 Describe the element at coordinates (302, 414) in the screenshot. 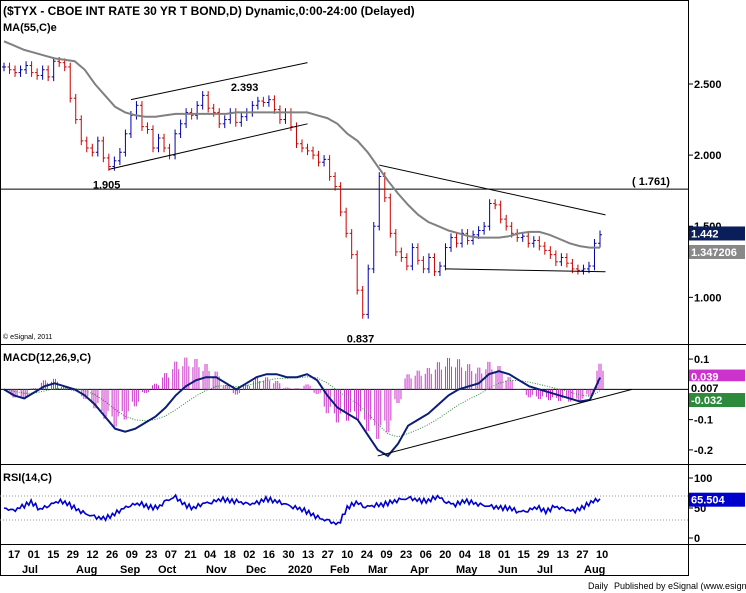

I see `macd-line` at that location.